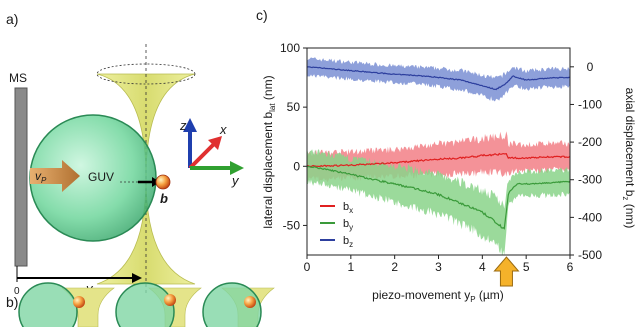 The width and height of the screenshot is (643, 327). What do you see at coordinates (348, 208) in the screenshot?
I see `legend-label-bx: bx` at bounding box center [348, 208].